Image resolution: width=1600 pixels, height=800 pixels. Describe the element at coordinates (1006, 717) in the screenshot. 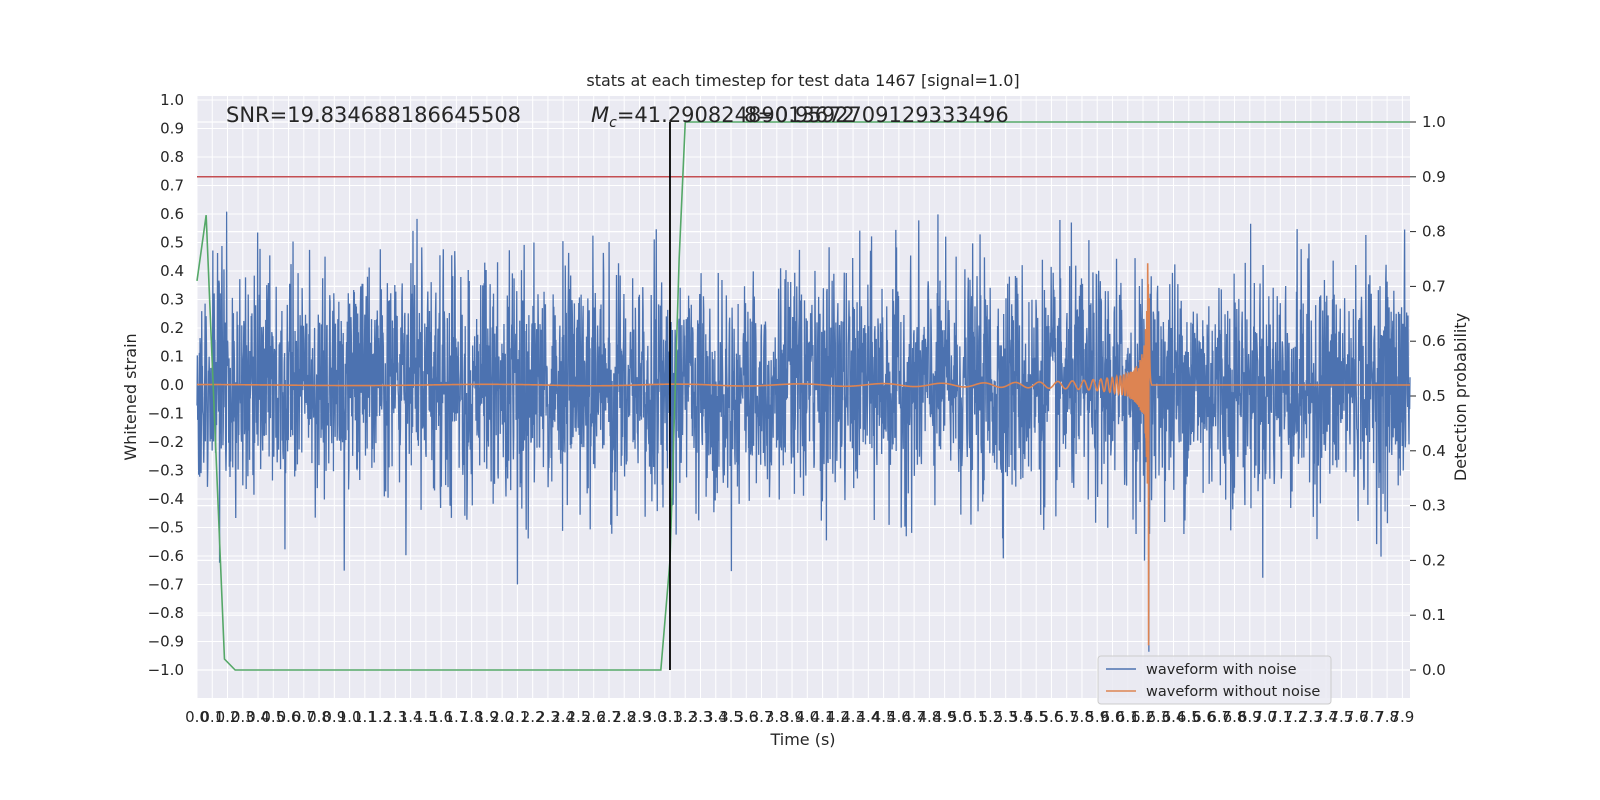

I see `x-tick-label: 5.3` at that location.